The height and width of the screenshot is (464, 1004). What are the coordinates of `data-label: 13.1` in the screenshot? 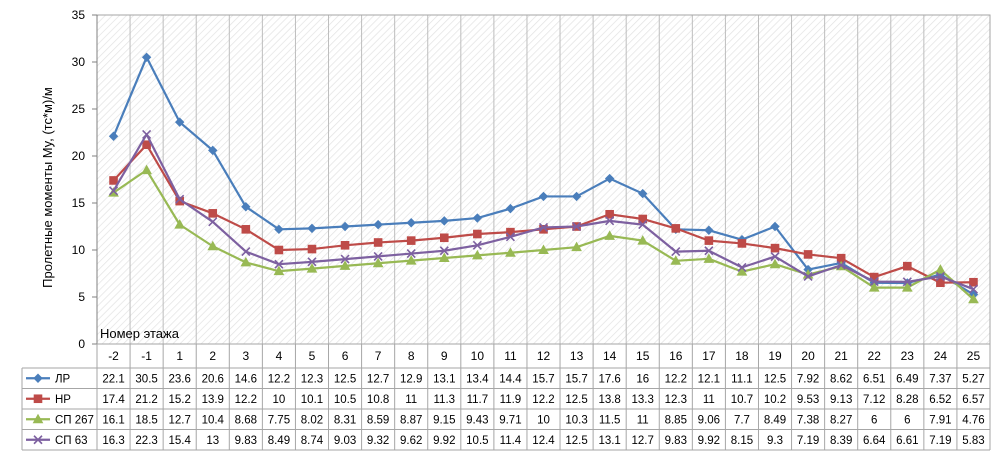 It's located at (444, 379).